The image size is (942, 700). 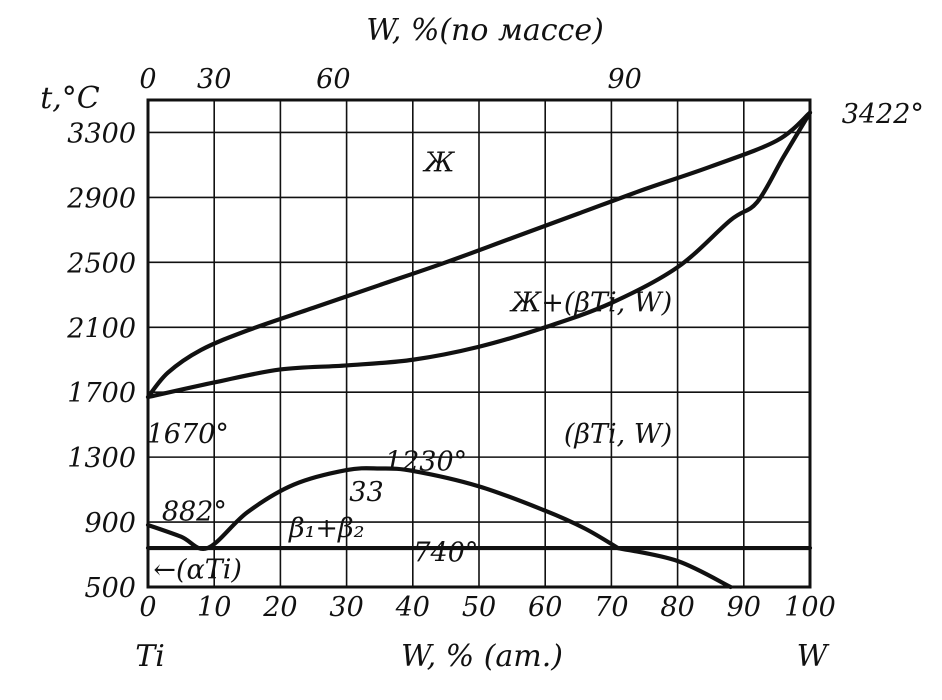 I want to click on x-tick-label: 10, so click(x=214, y=607).